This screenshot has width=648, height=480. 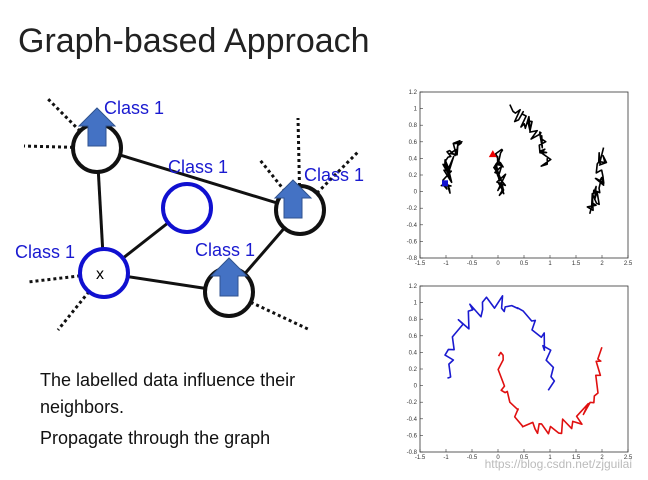 I want to click on watermark: https://blog.csdn.net/zjguilai, so click(x=558, y=464).